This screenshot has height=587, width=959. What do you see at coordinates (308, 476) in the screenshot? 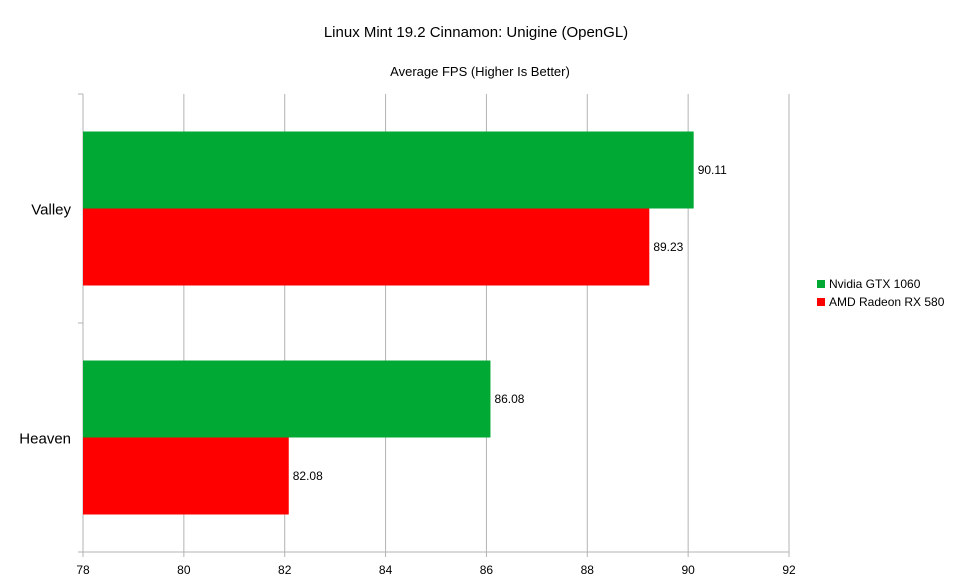
I see `data-label: 82.08` at bounding box center [308, 476].